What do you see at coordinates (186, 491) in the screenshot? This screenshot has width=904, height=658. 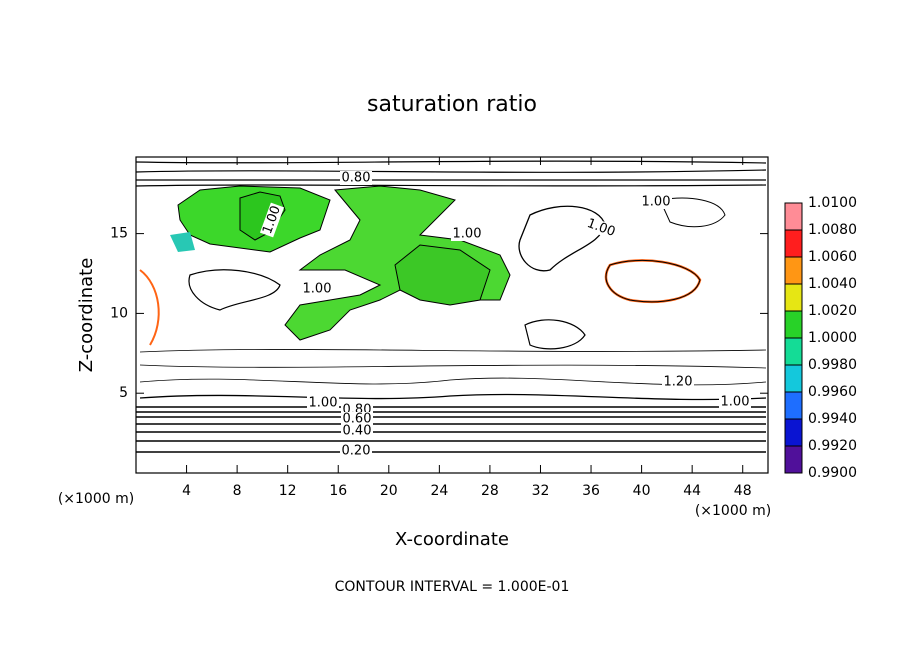 I see `x-tick-label: 4` at bounding box center [186, 491].